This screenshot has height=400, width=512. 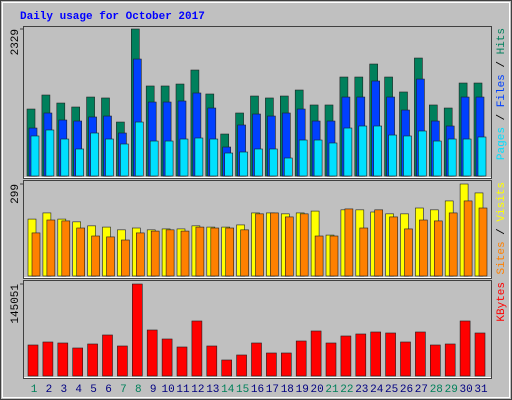 What do you see at coordinates (212, 390) in the screenshot?
I see `x-tick-label: 13` at bounding box center [212, 390].